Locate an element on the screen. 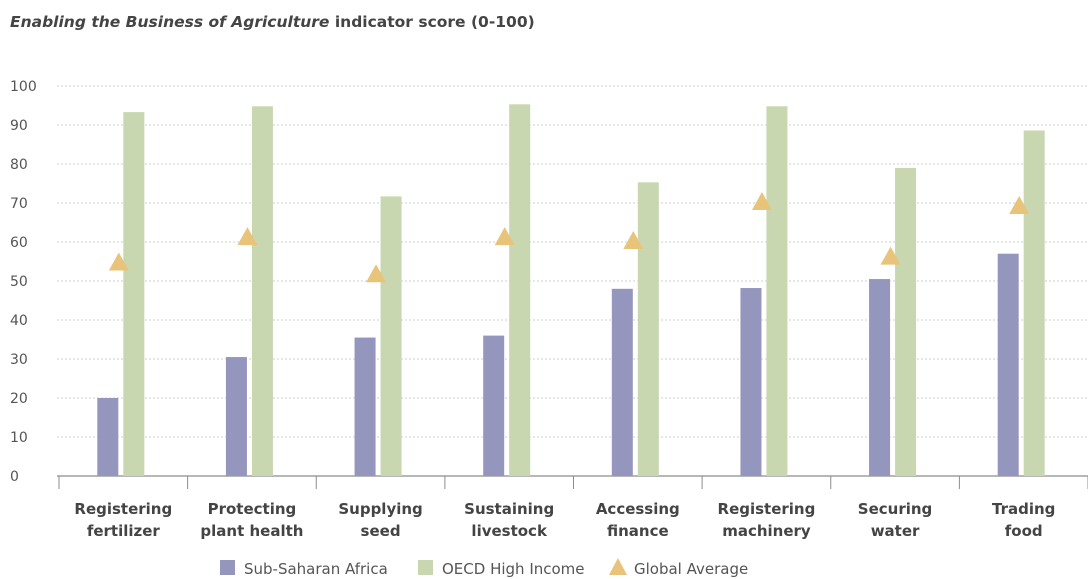 This screenshot has height=579, width=1088. y-tick-label: 60 is located at coordinates (19, 243).